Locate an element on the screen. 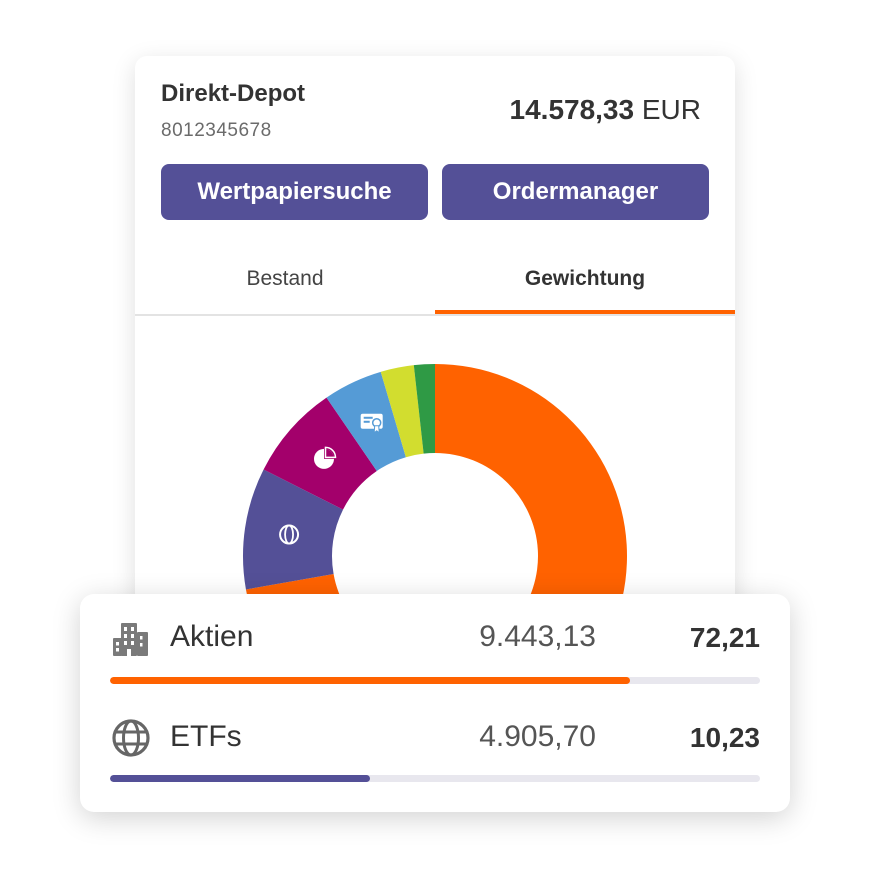  tab-holdings-label: Bestand is located at coordinates (285, 278).